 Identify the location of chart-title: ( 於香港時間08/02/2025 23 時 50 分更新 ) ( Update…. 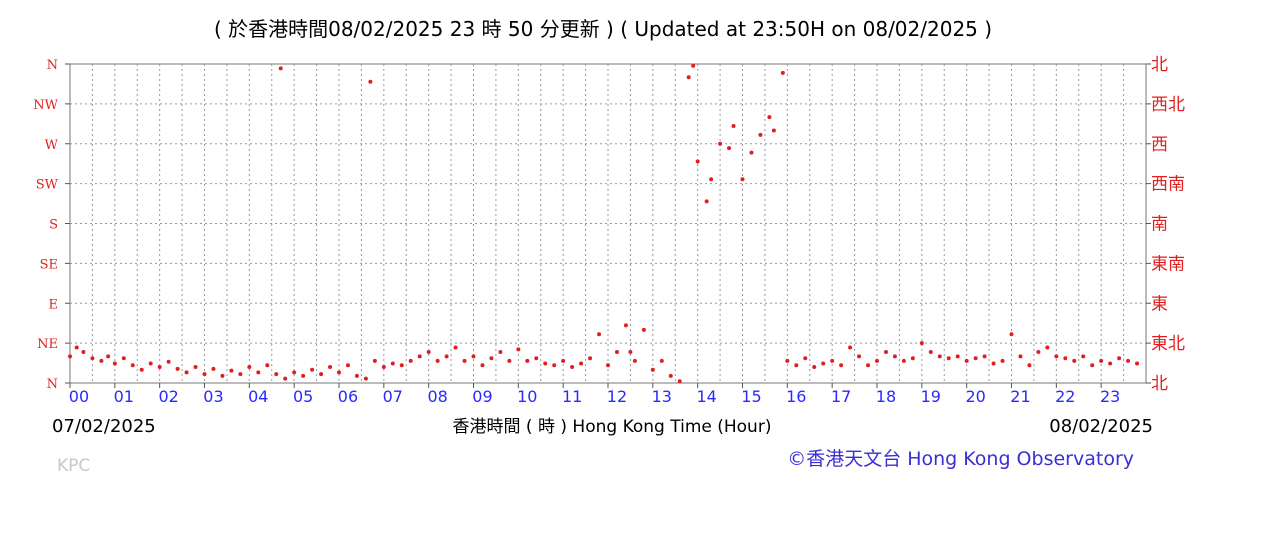
(603, 29).